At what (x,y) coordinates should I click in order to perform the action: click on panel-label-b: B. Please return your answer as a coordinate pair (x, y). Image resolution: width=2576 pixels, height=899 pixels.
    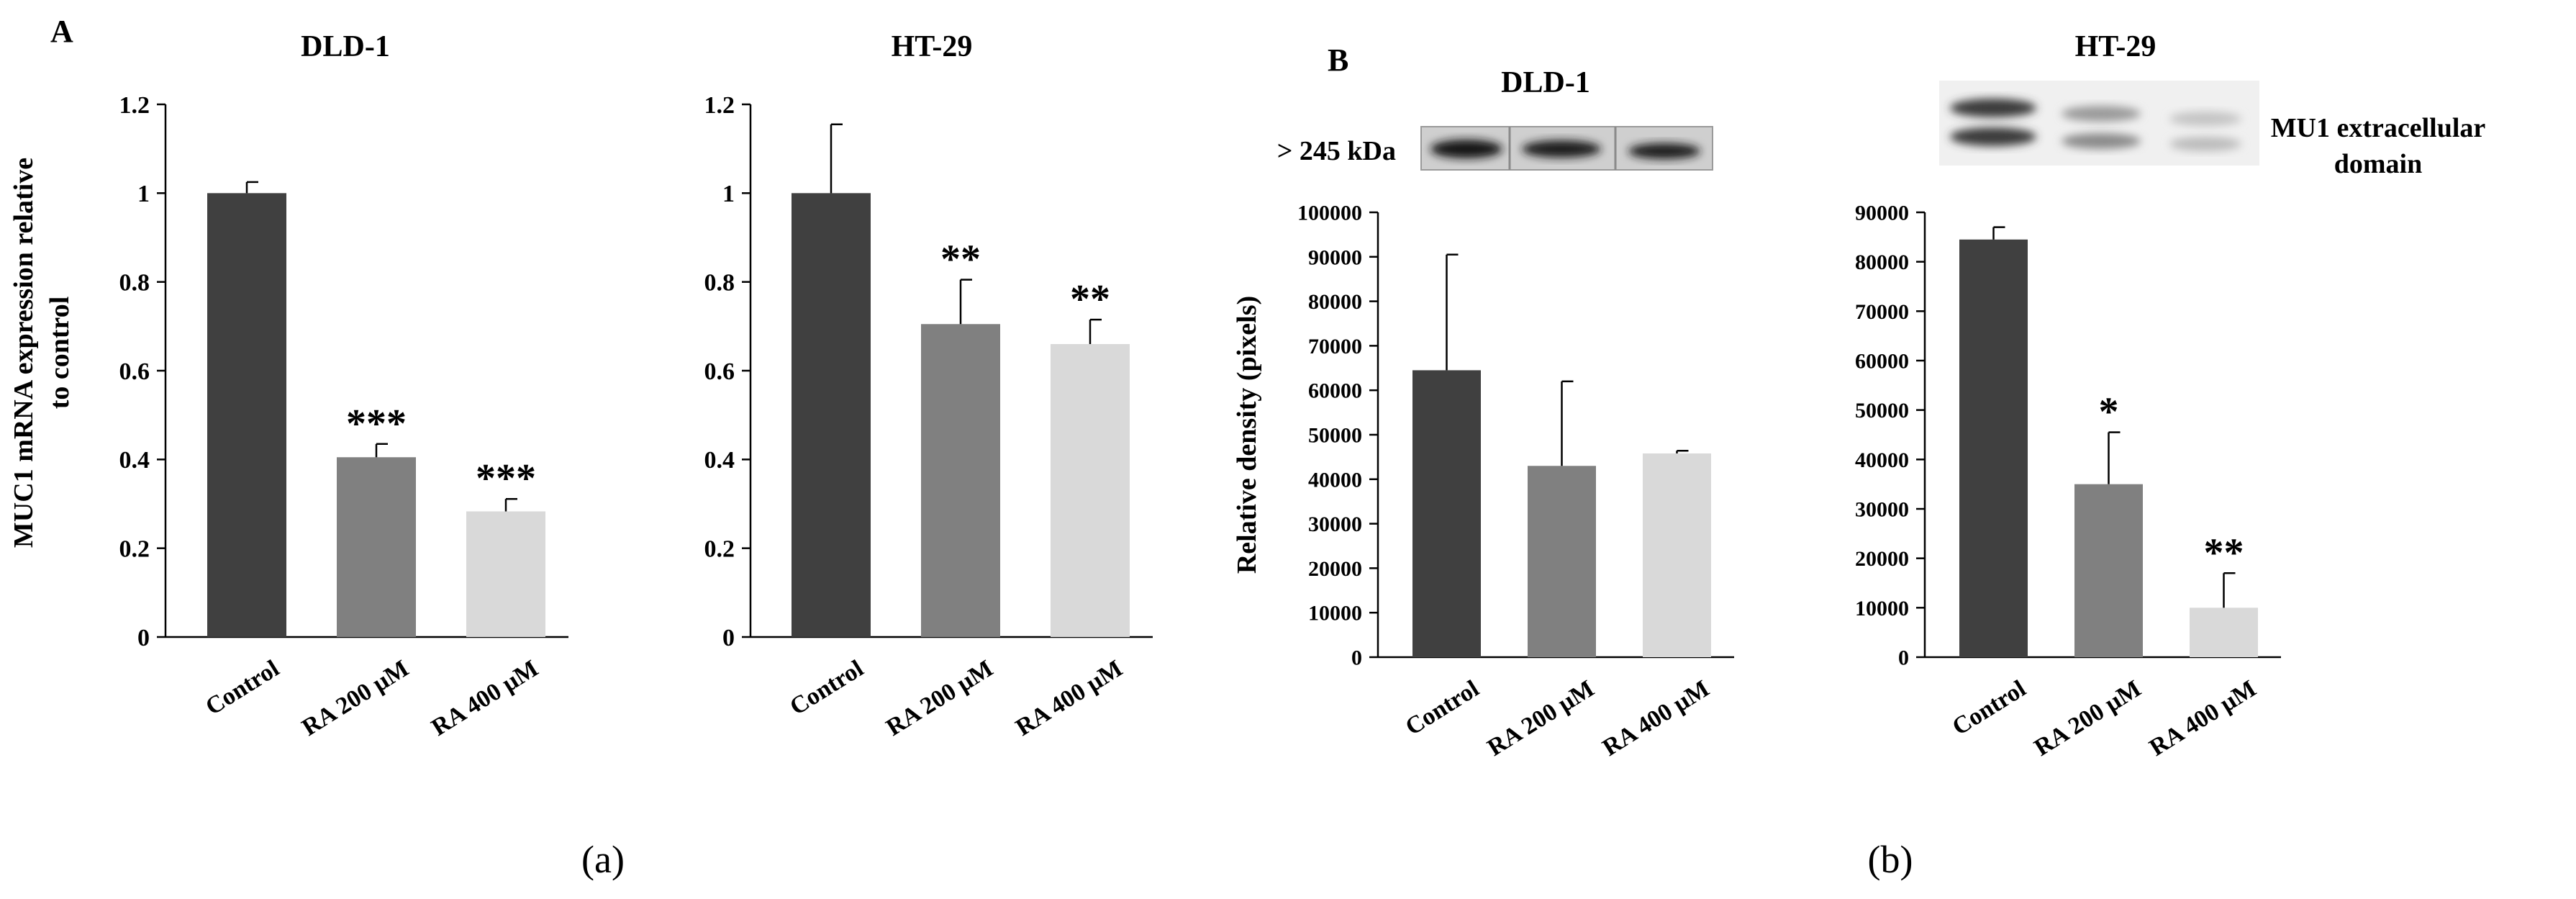
    Looking at the image, I should click on (1338, 60).